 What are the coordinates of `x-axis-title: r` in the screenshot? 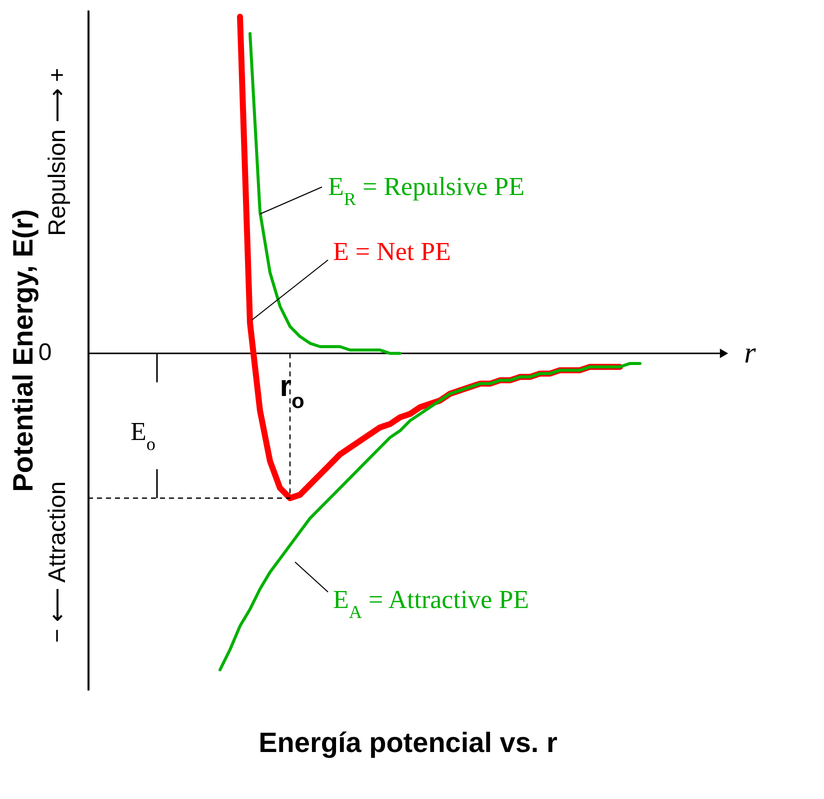 It's located at (750, 353).